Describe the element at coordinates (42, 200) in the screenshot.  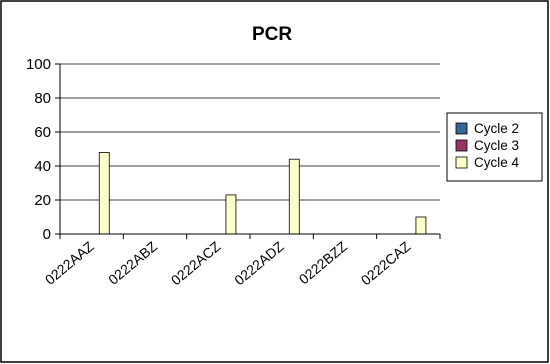
I see `y-tick-label: 20` at that location.